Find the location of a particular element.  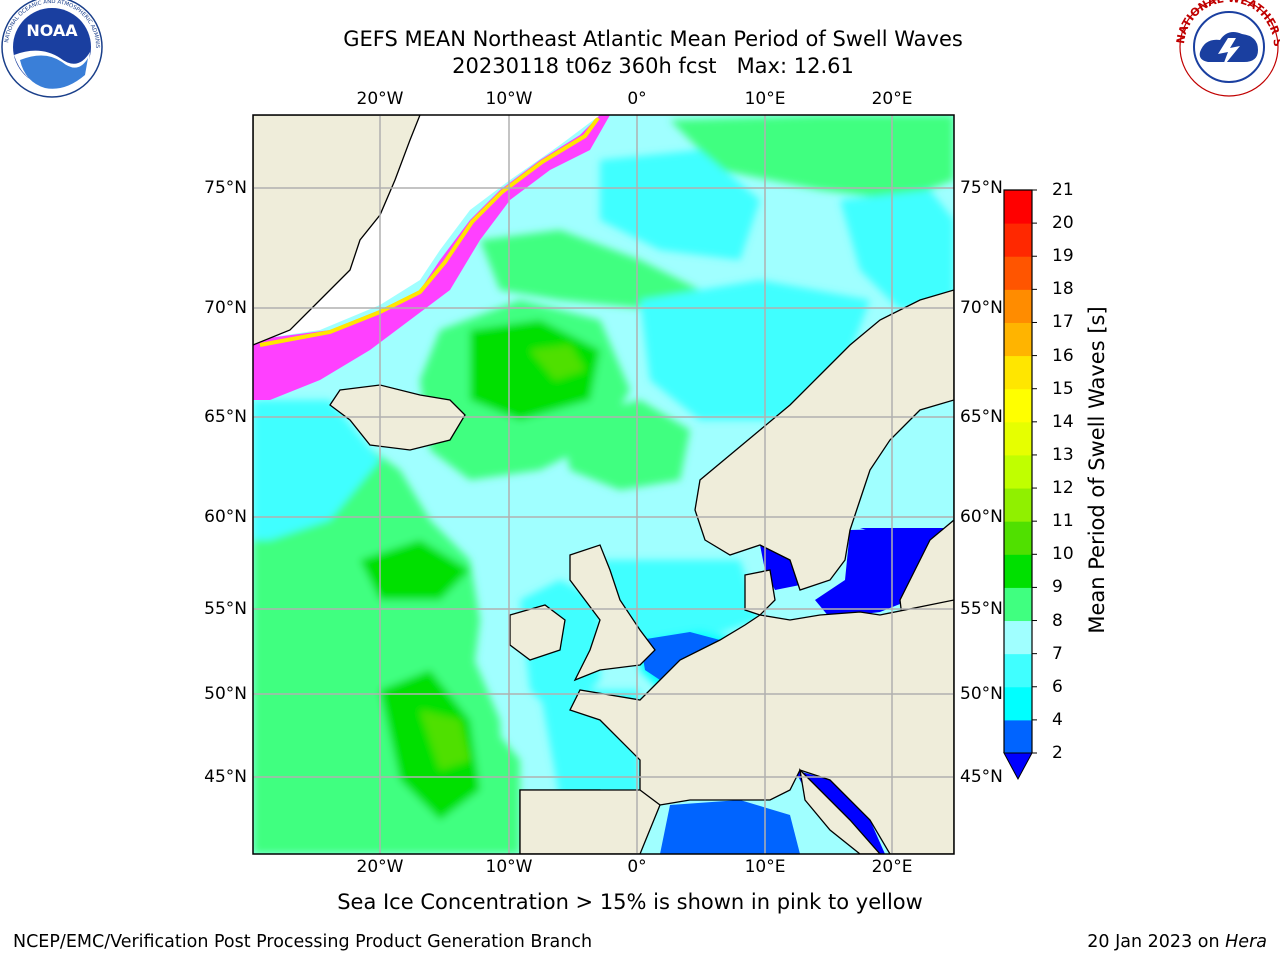

colorbar-tick-label: 2 is located at coordinates (1057, 753).